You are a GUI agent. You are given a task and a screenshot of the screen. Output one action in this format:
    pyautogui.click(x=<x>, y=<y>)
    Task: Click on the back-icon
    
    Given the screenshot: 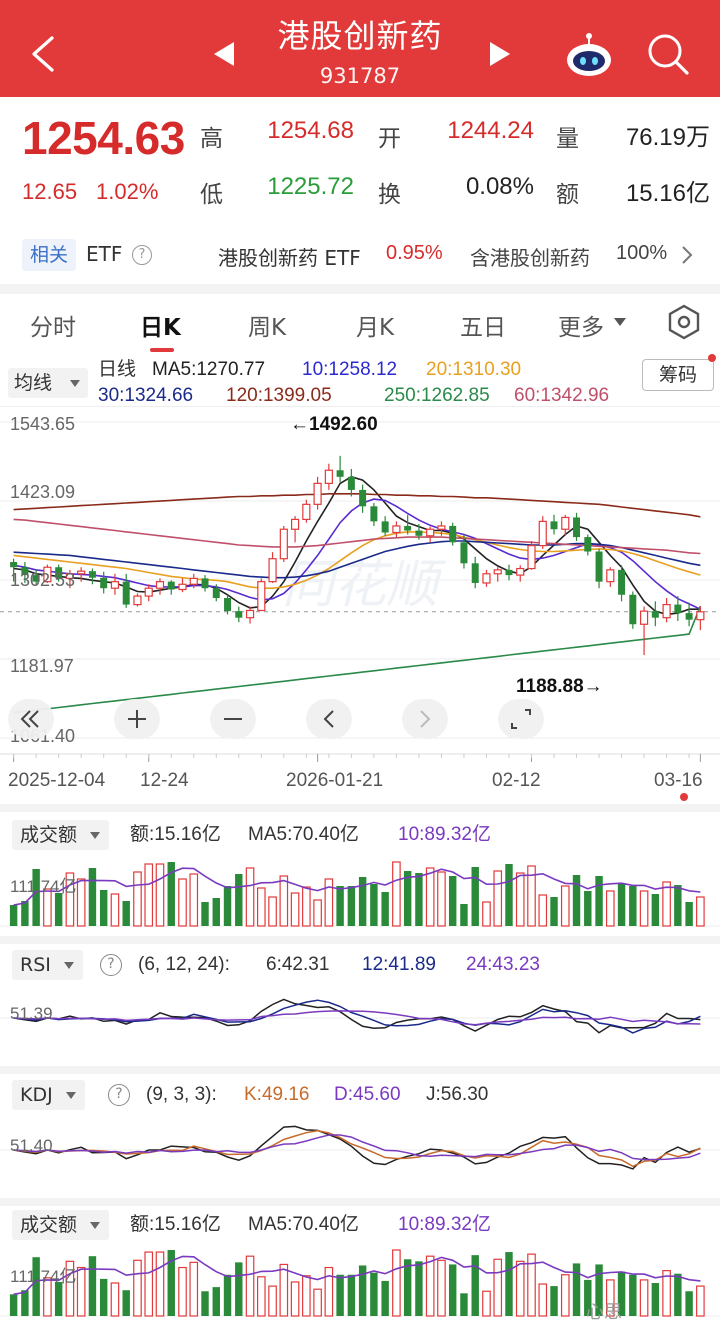 What is the action you would take?
    pyautogui.click(x=43, y=54)
    